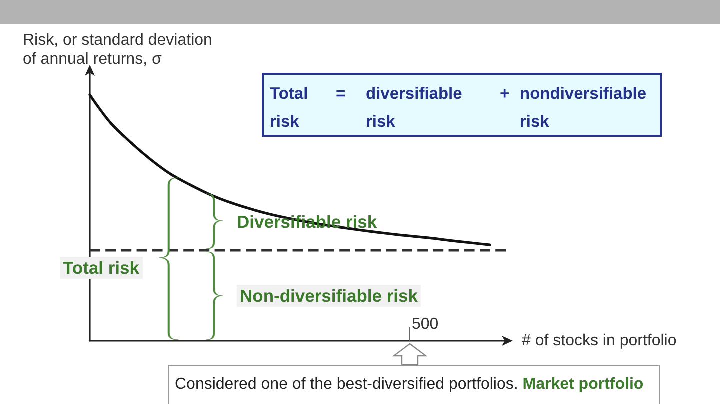  I want to click on note-box: Considered one of the best-diversified portfolios. Market portfolio, so click(414, 384).